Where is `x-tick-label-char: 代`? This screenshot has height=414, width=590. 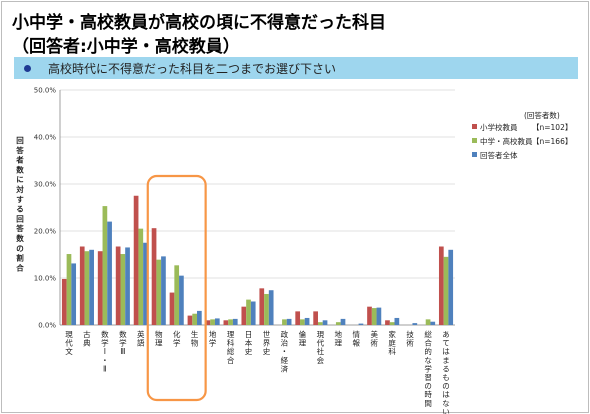 x-tick-label-char: 代 is located at coordinates (321, 343).